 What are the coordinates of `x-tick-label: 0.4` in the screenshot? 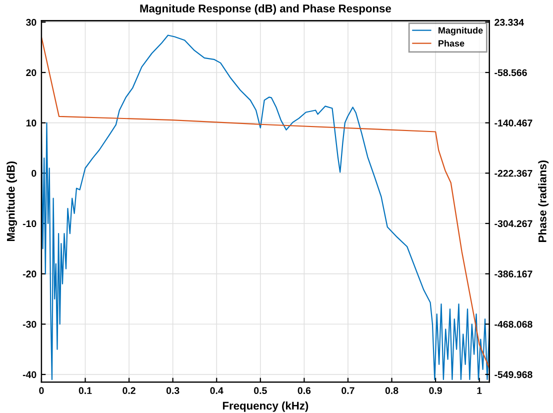 It's located at (217, 390).